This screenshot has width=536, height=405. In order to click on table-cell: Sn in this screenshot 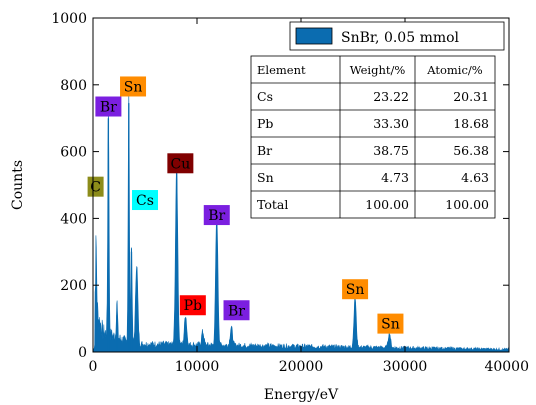, I will do `click(265, 177)`.